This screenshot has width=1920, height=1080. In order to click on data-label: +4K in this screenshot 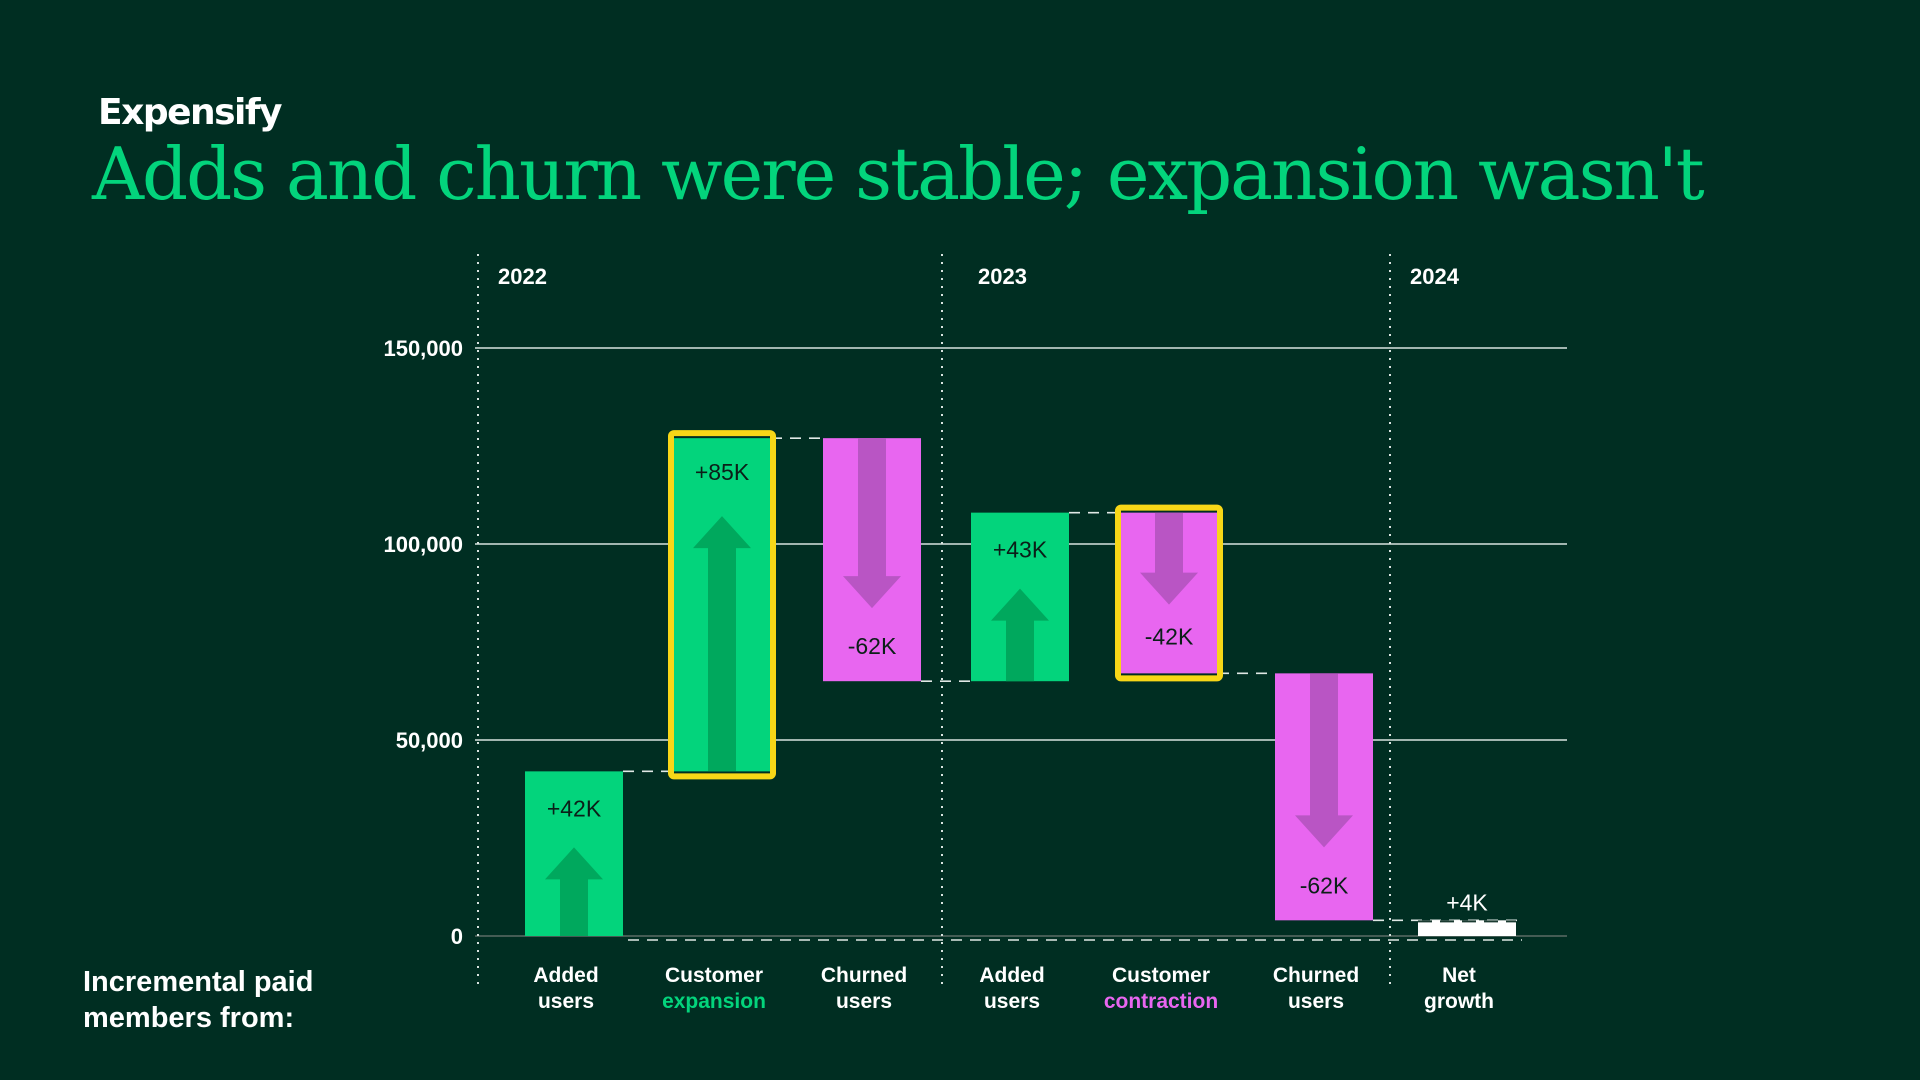, I will do `click(1467, 902)`.